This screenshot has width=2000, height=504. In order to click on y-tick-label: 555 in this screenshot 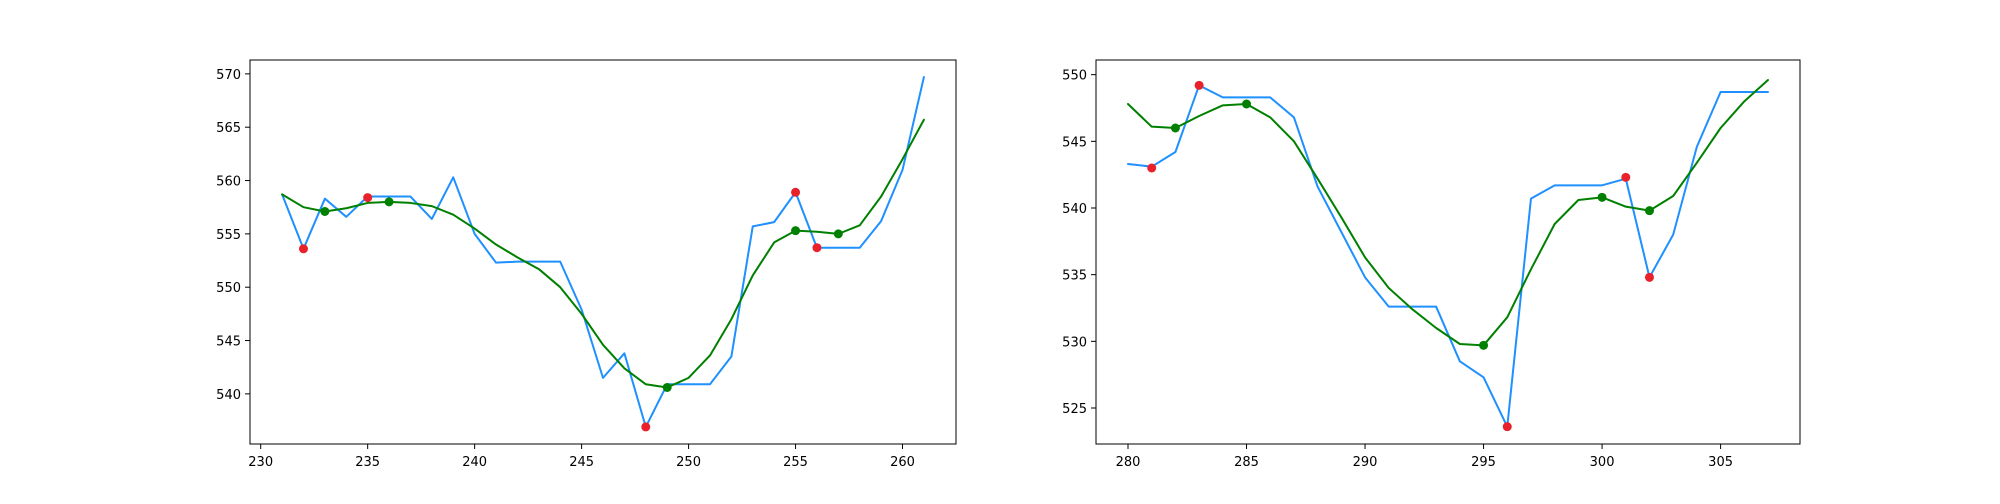, I will do `click(228, 235)`.